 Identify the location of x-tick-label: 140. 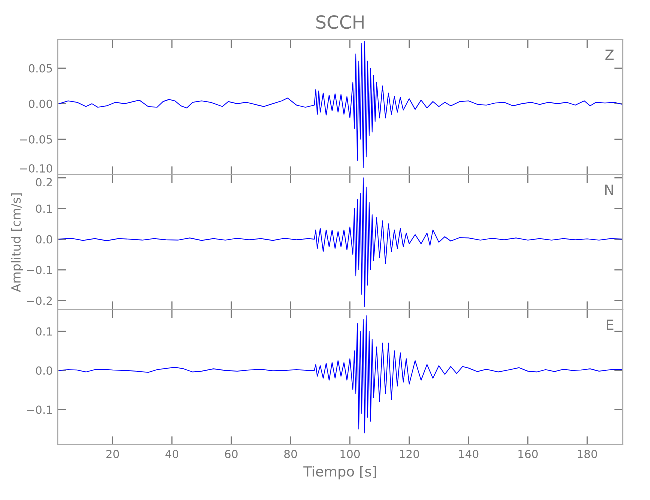
(469, 454).